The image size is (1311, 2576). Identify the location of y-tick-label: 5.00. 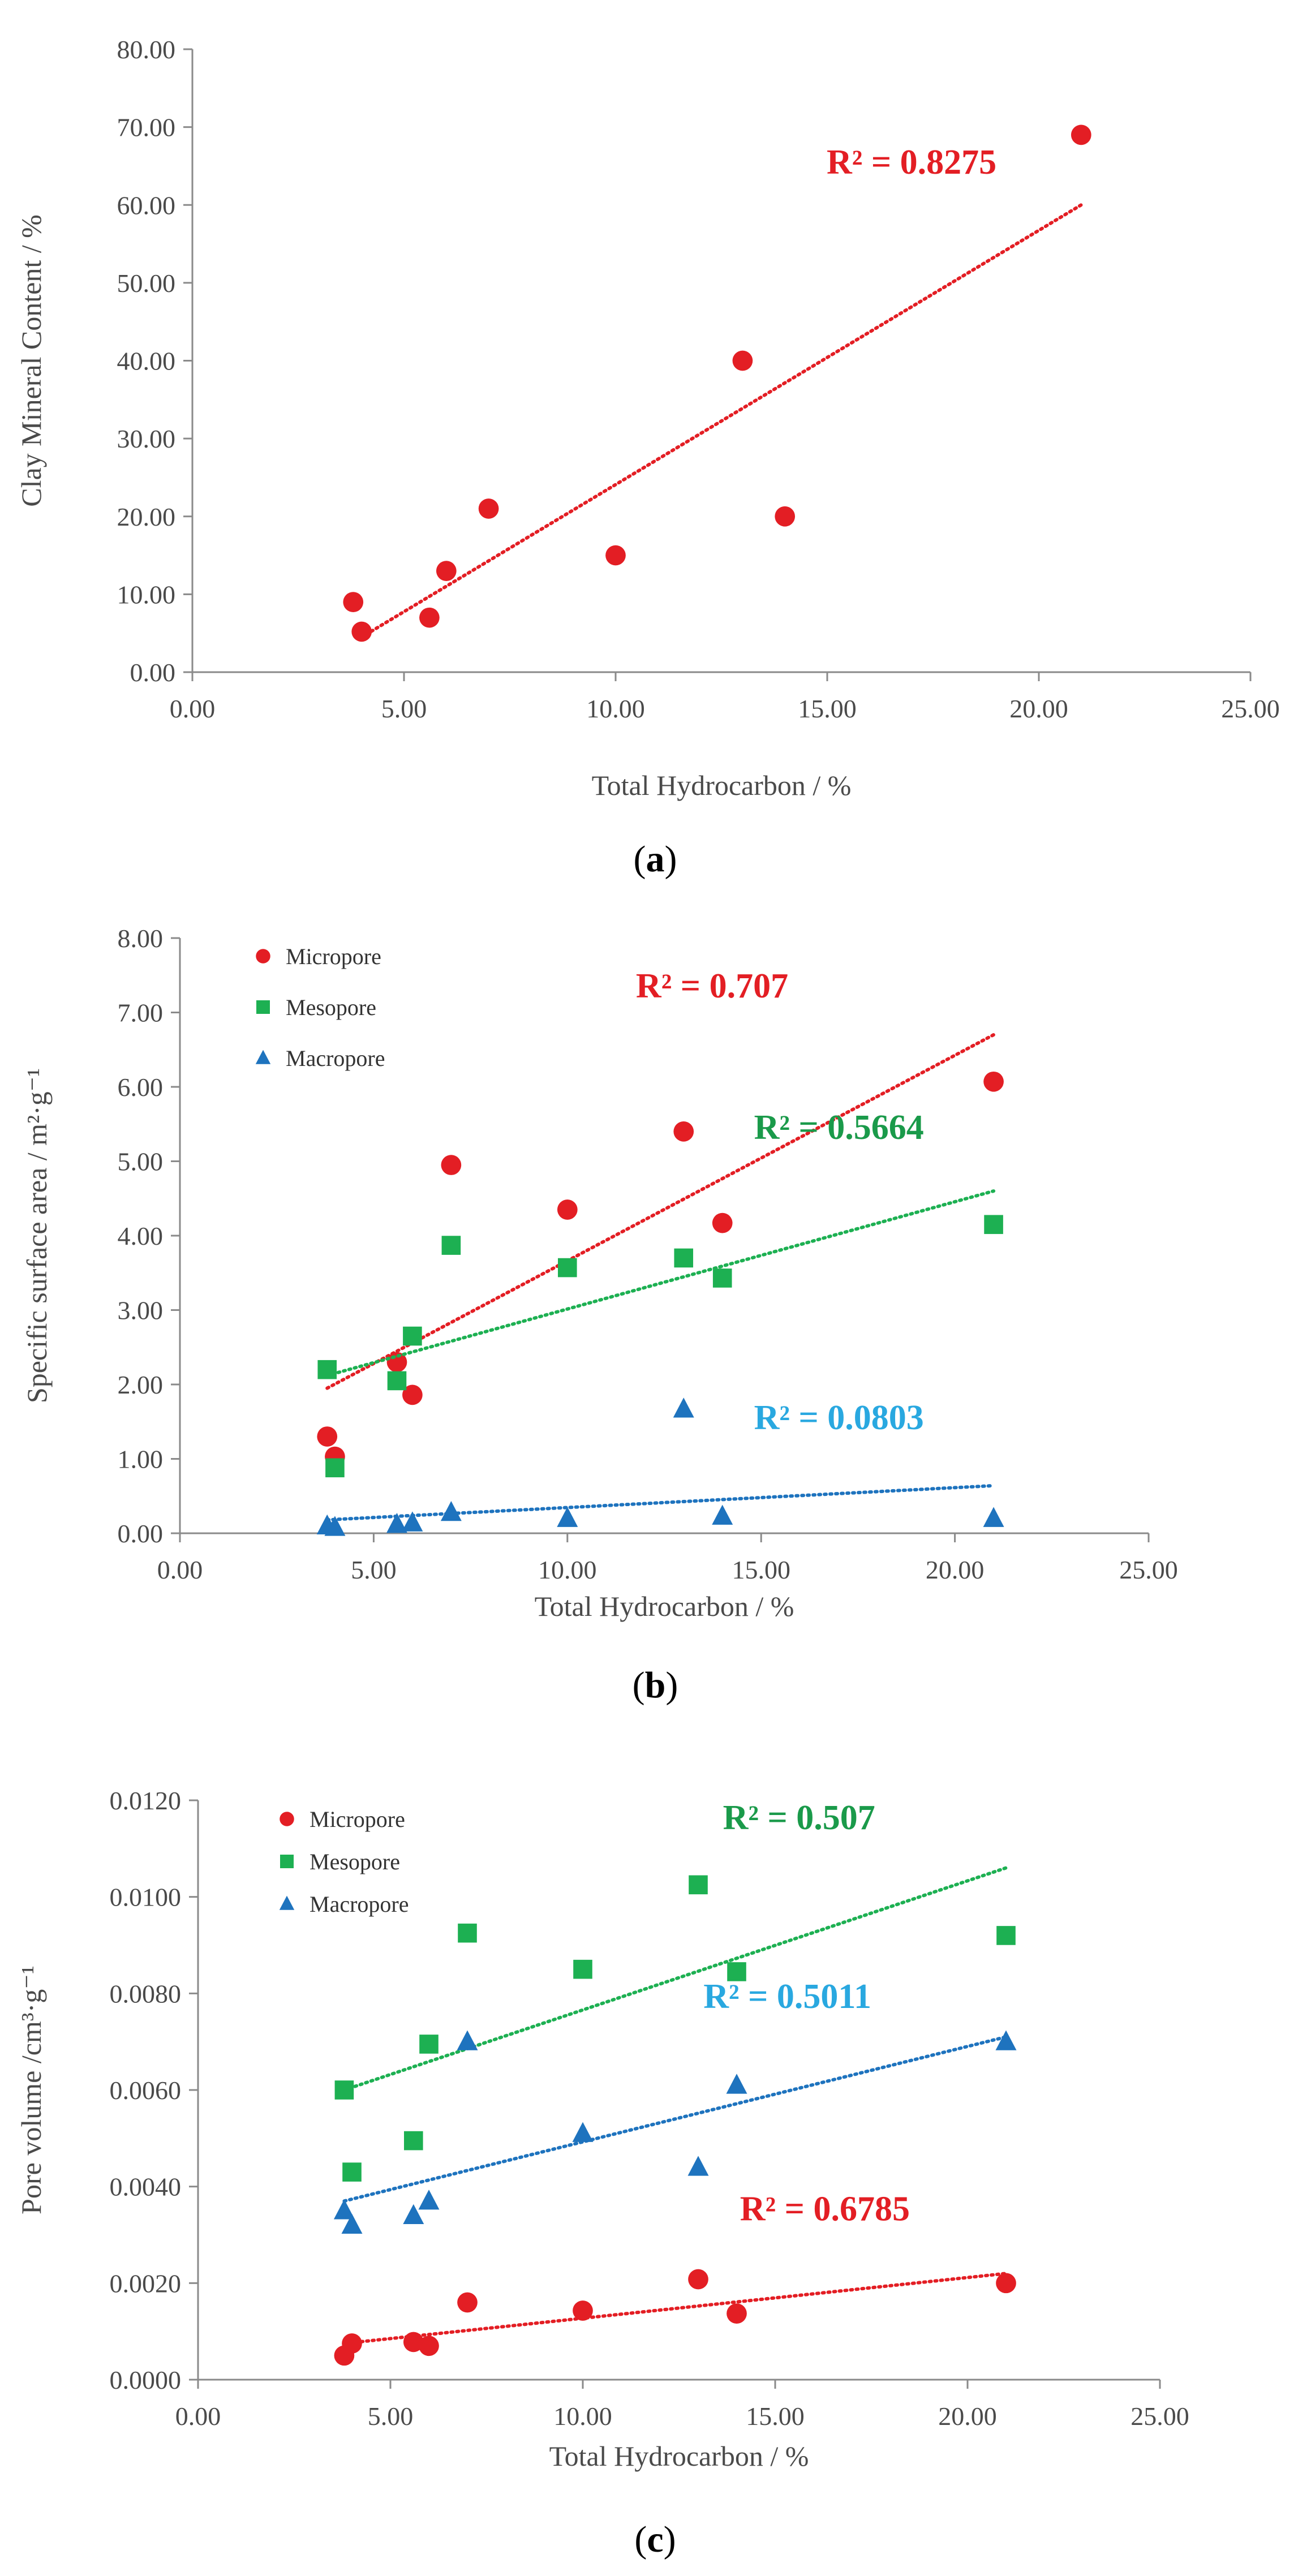
(141, 1161).